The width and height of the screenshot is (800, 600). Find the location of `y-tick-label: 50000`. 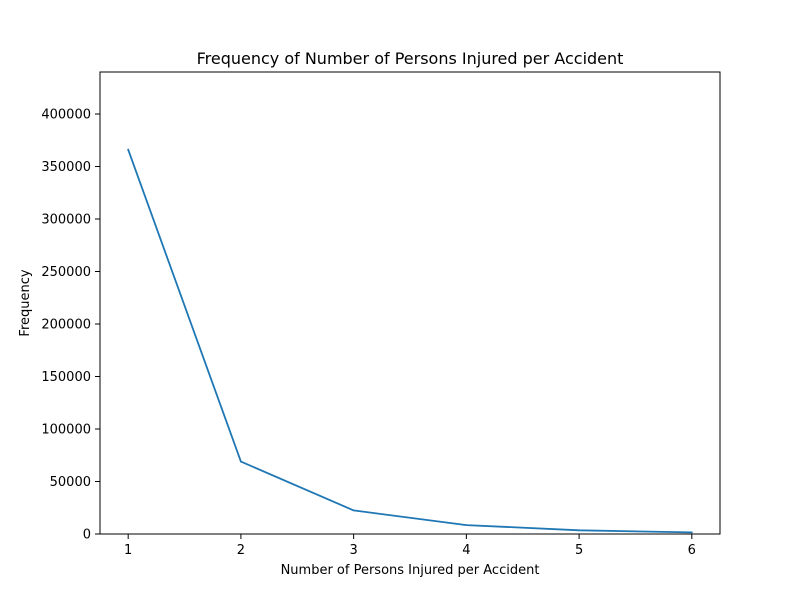

y-tick-label: 50000 is located at coordinates (70, 482).